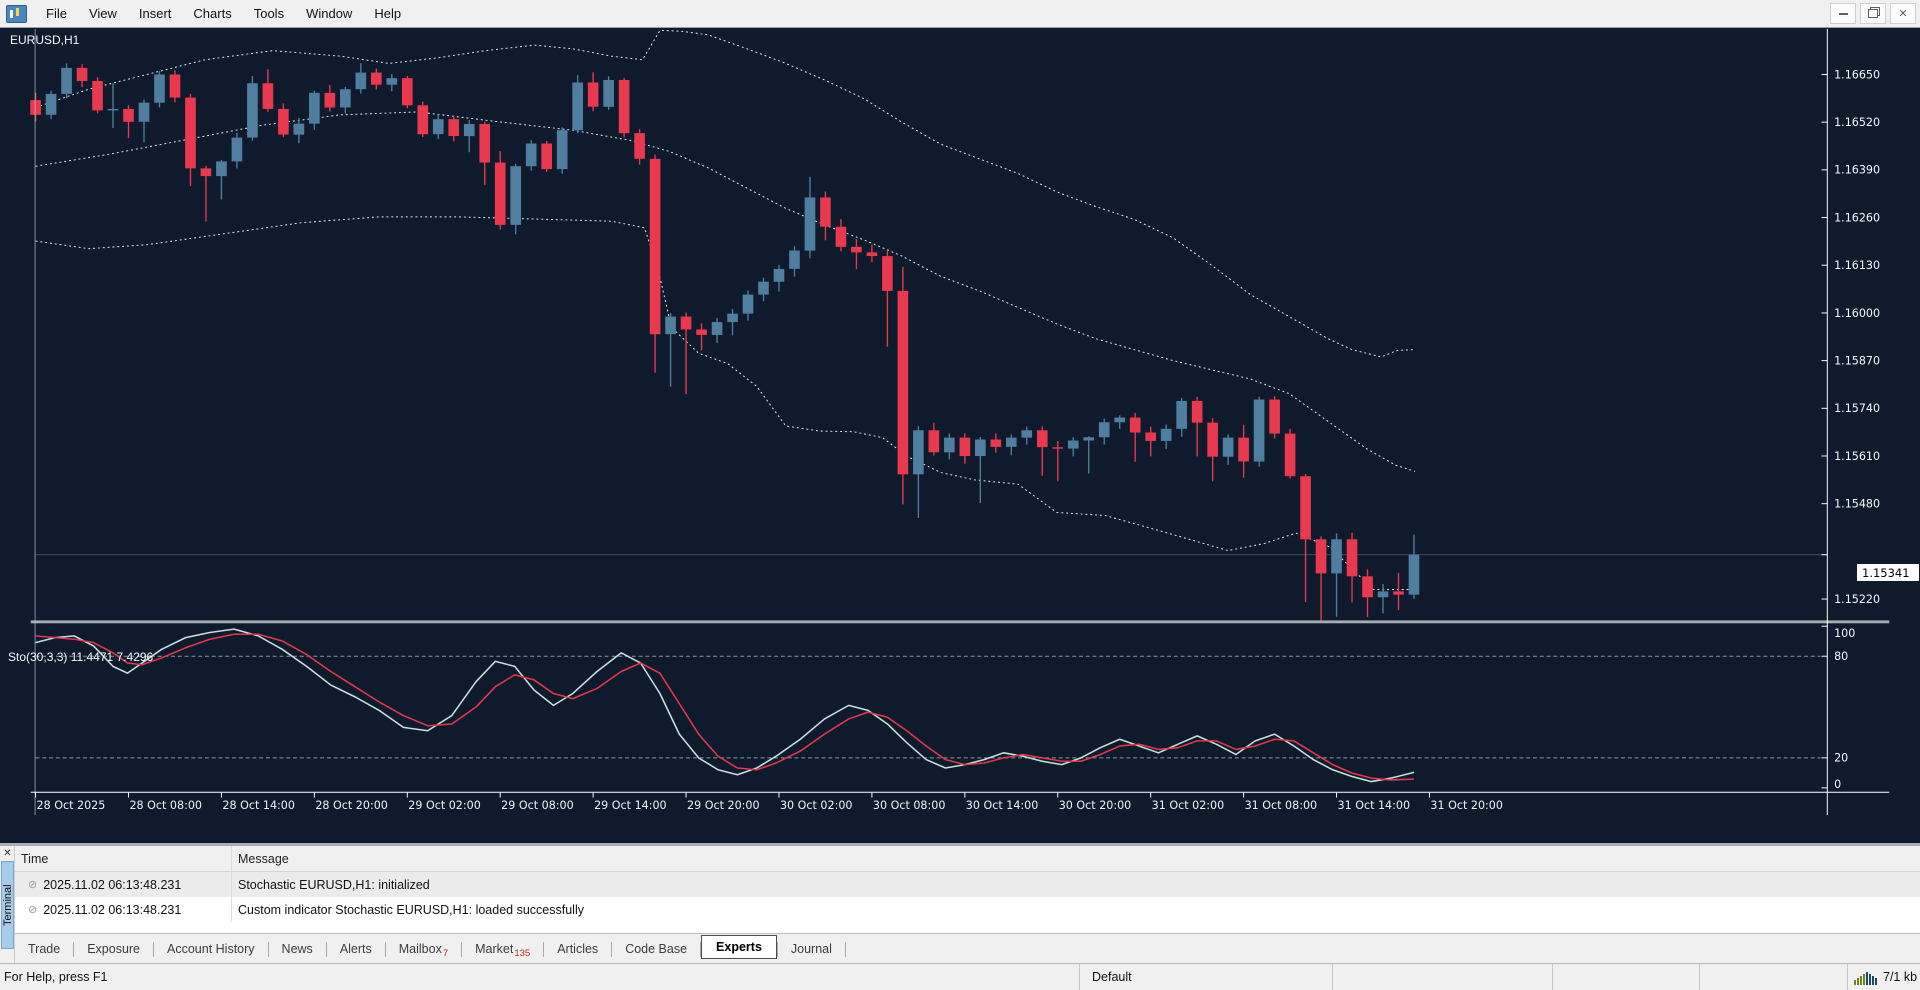  I want to click on stochastic-indicator-label: Sto(30,3,3) 11.4471 7.4296, so click(81, 657).